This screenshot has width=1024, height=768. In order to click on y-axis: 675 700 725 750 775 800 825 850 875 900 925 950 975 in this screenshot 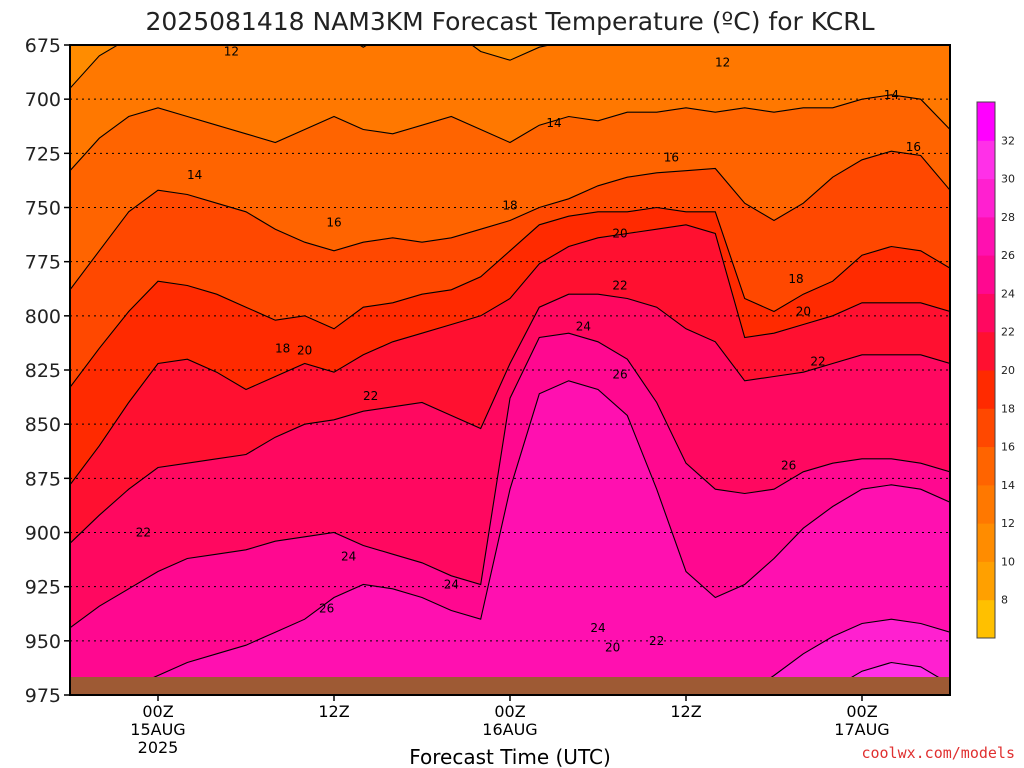, I will do `click(47, 371)`.